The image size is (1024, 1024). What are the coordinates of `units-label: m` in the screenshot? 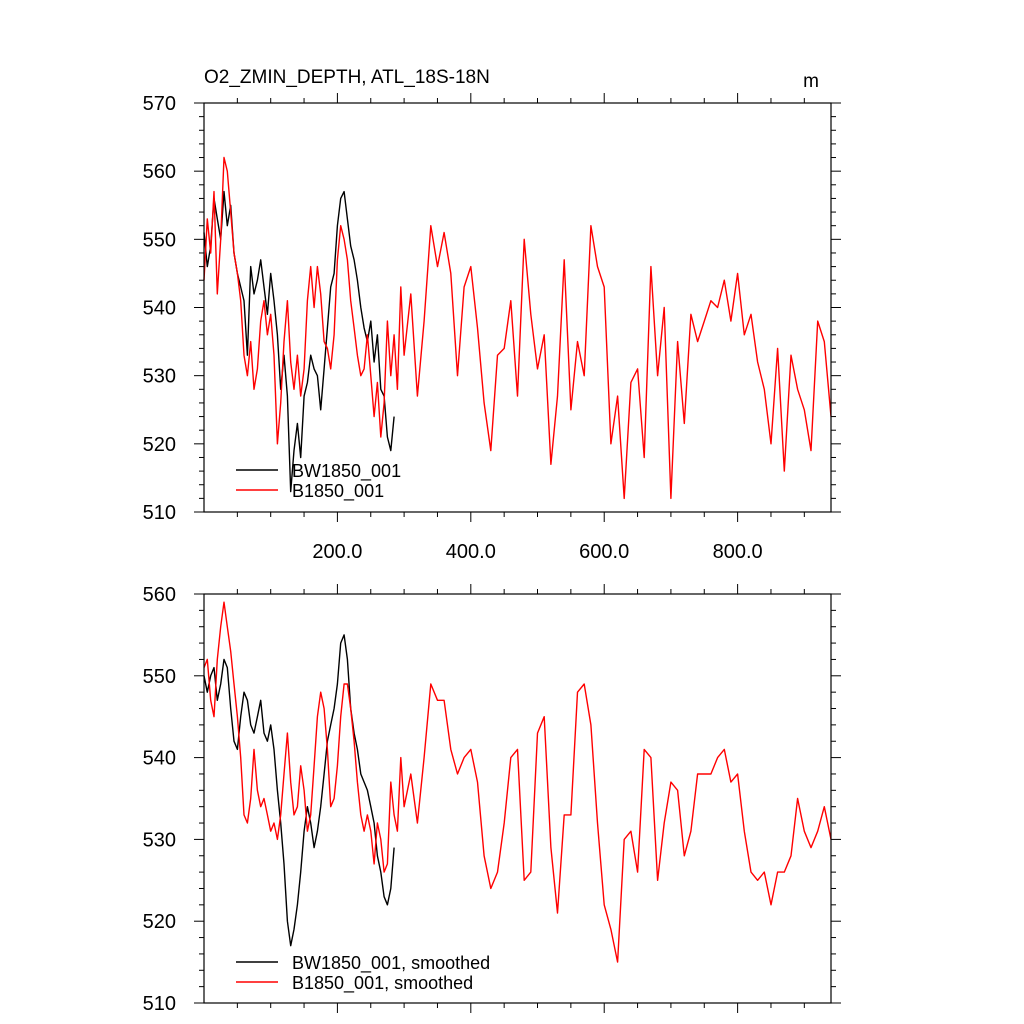 It's located at (811, 81).